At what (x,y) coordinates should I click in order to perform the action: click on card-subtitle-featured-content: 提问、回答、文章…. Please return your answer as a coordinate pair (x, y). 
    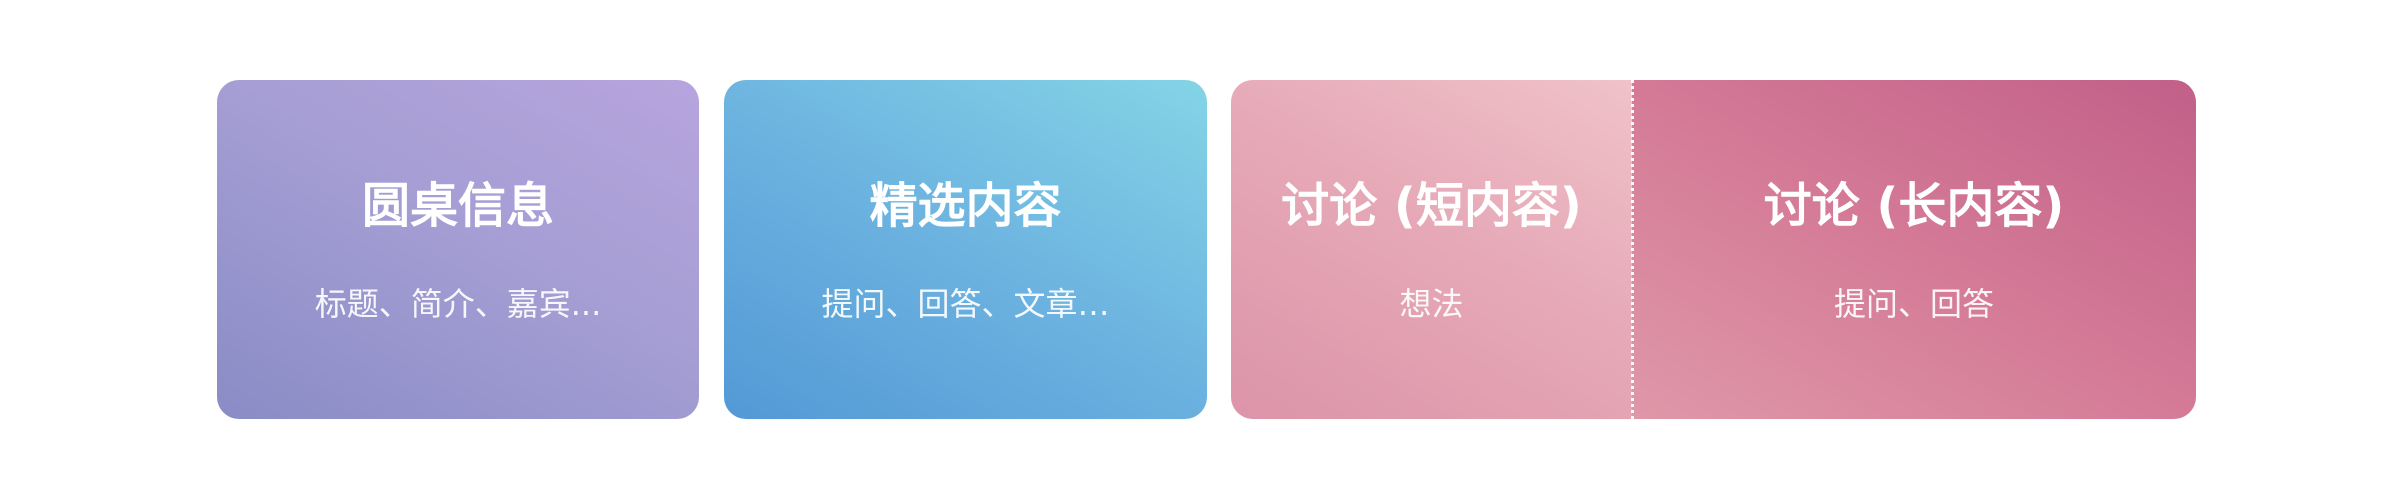
    Looking at the image, I should click on (965, 304).